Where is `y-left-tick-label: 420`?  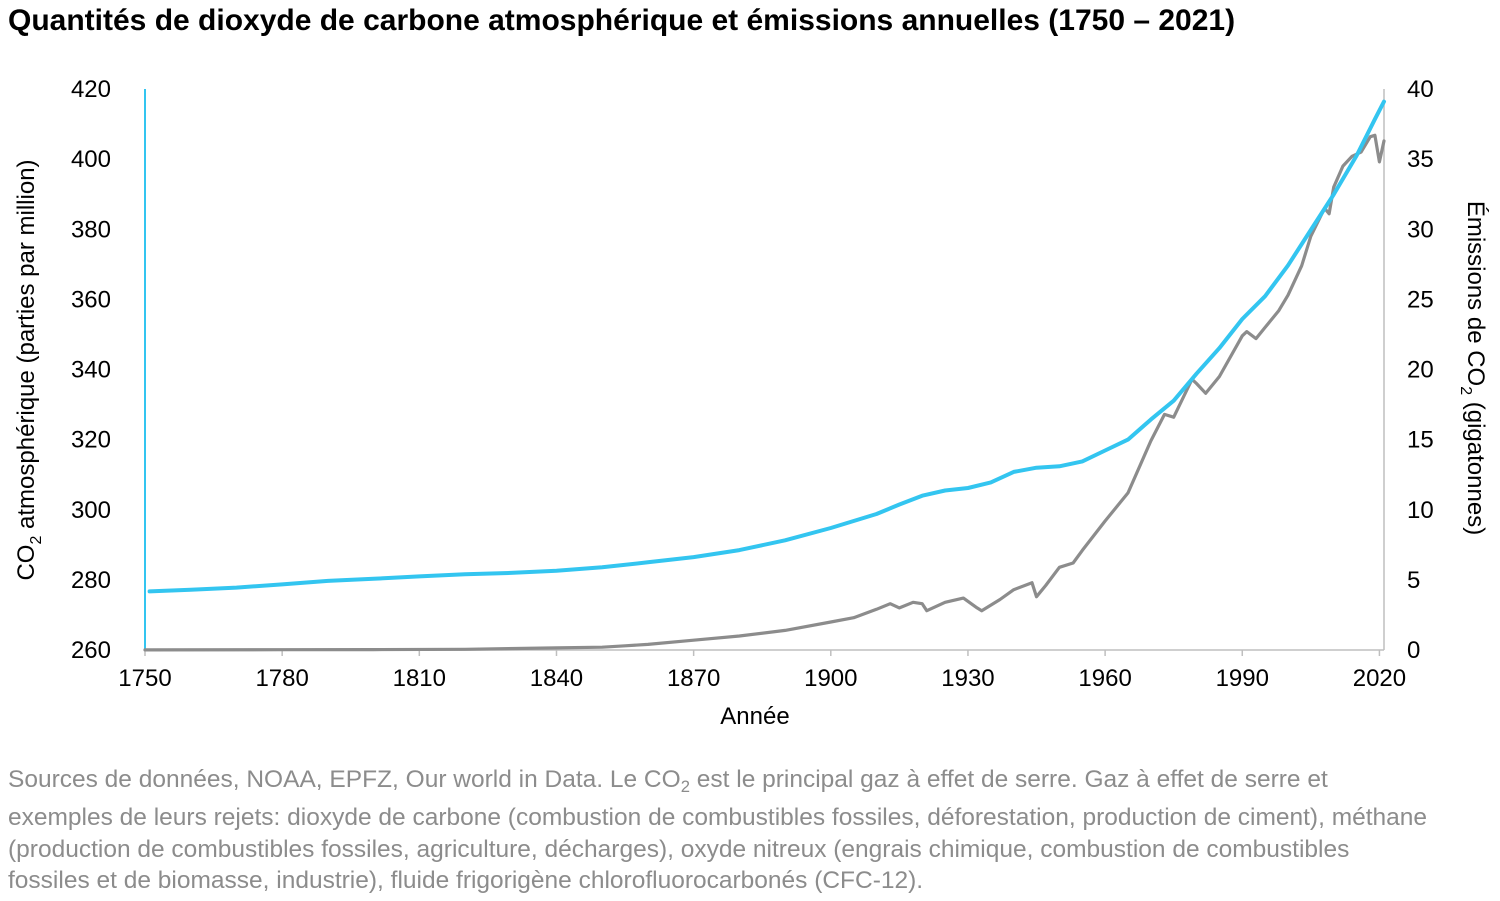
y-left-tick-label: 420 is located at coordinates (91, 89).